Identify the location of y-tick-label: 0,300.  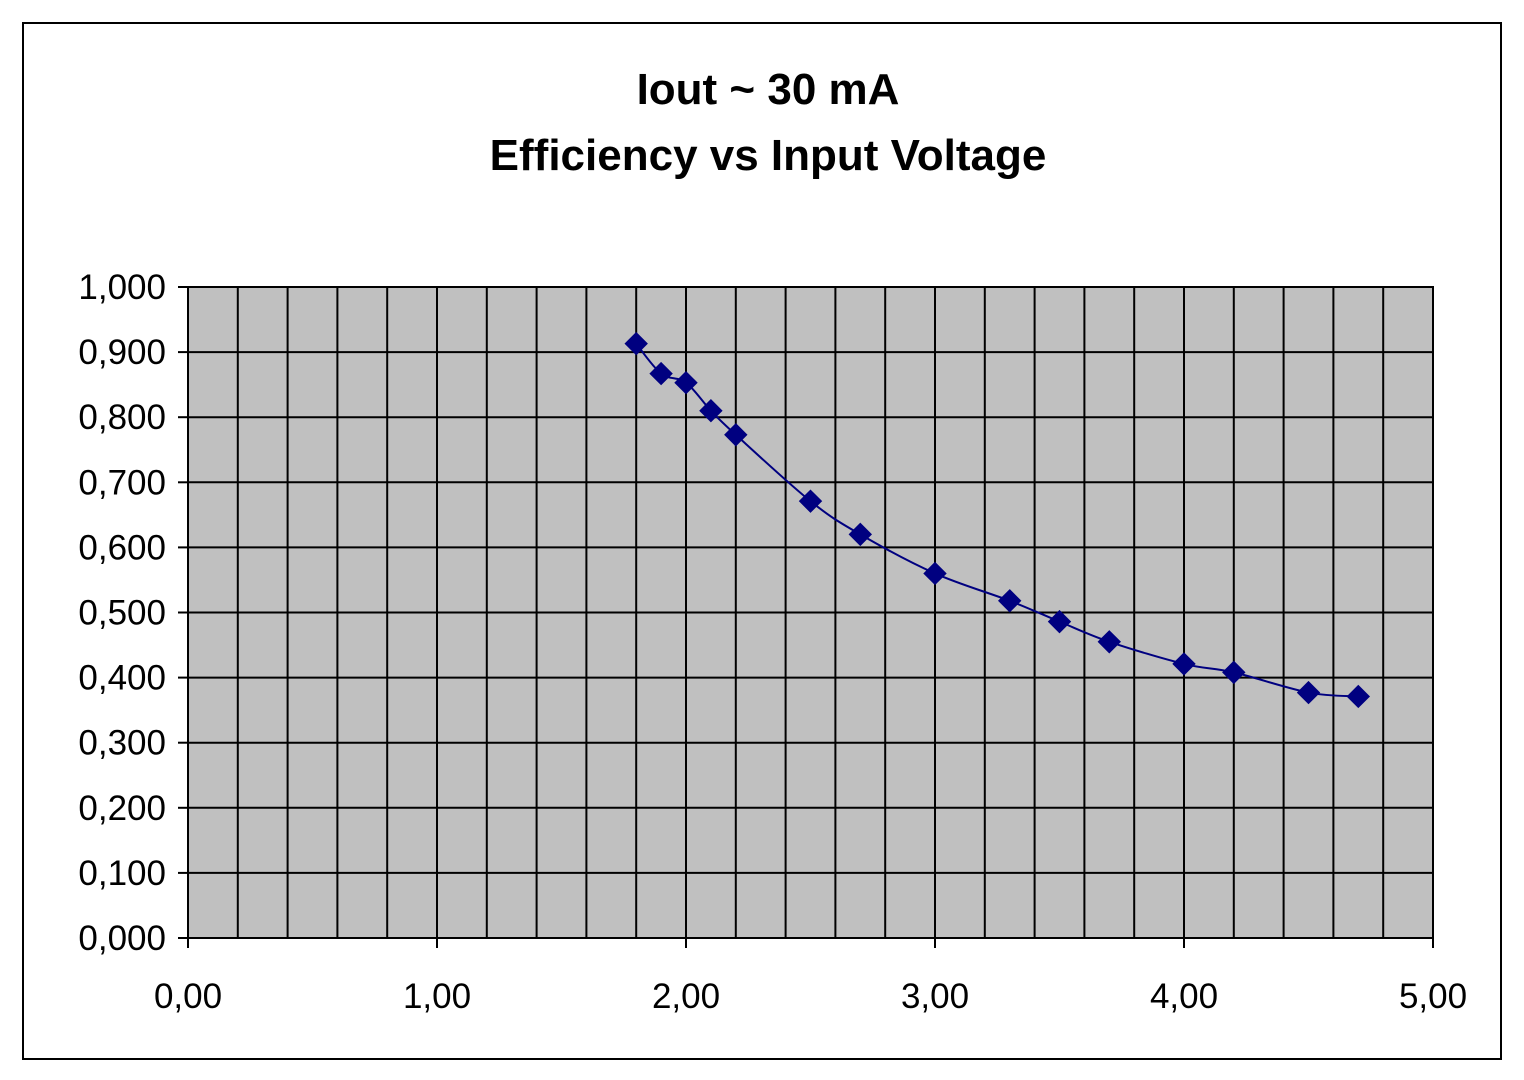
(122, 743).